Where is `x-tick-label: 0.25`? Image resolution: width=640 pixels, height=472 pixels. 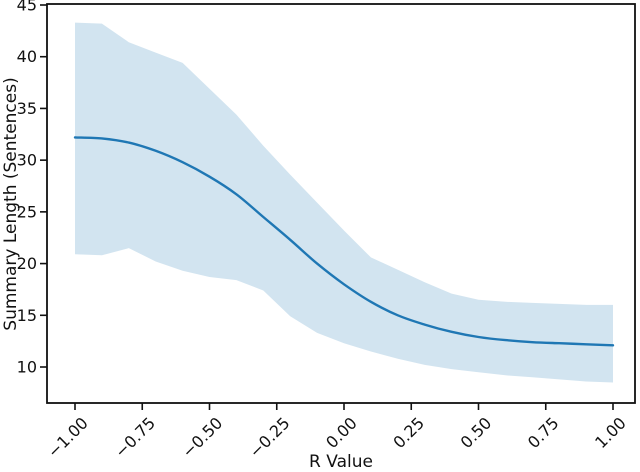
x-tick-label: 0.25 is located at coordinates (408, 432).